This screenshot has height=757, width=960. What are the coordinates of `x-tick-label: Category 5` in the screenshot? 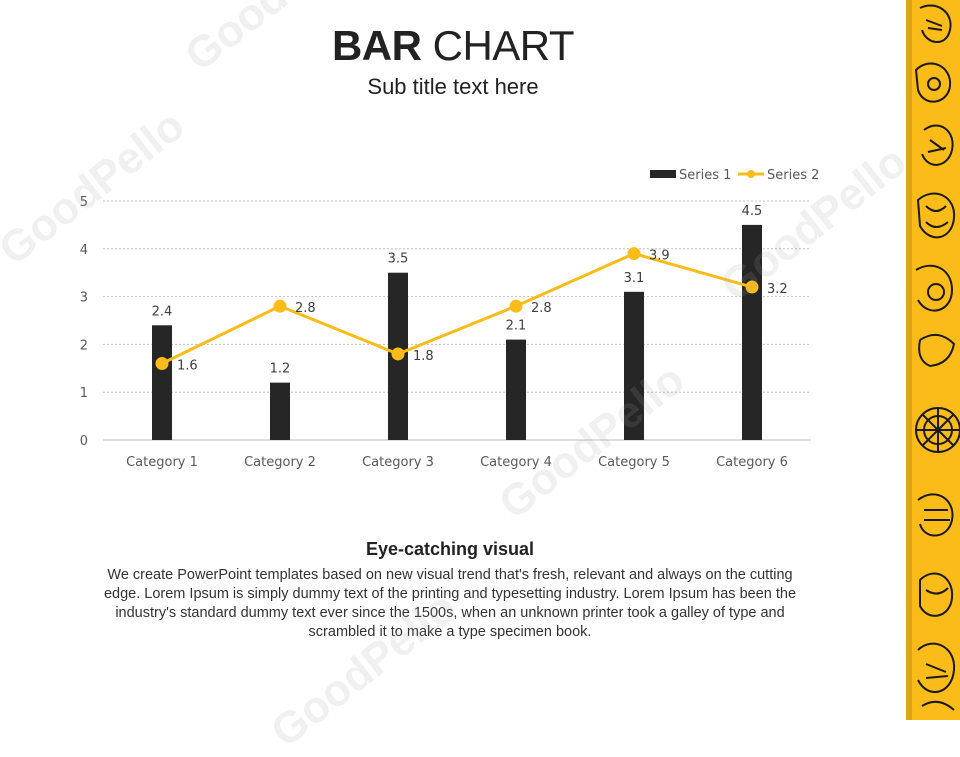 It's located at (634, 462).